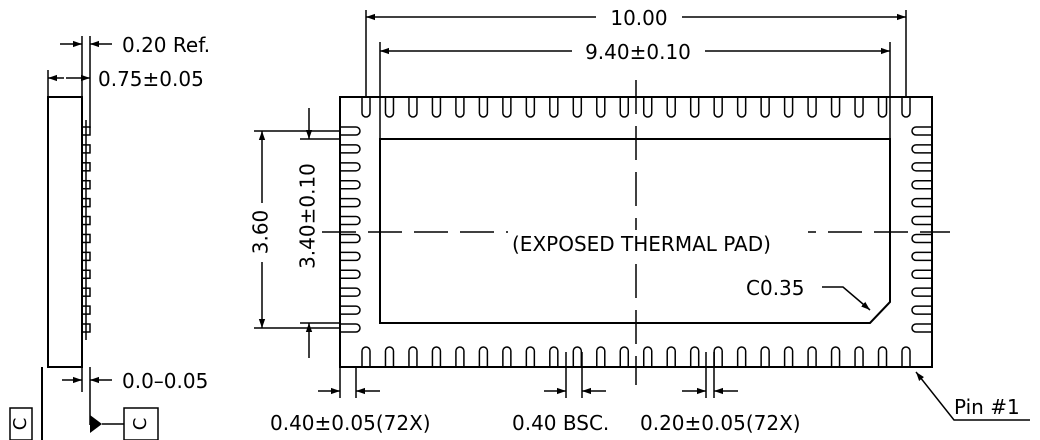 The width and height of the screenshot is (1040, 440). I want to click on pitch-label: 0.40 BSC., so click(560, 423).